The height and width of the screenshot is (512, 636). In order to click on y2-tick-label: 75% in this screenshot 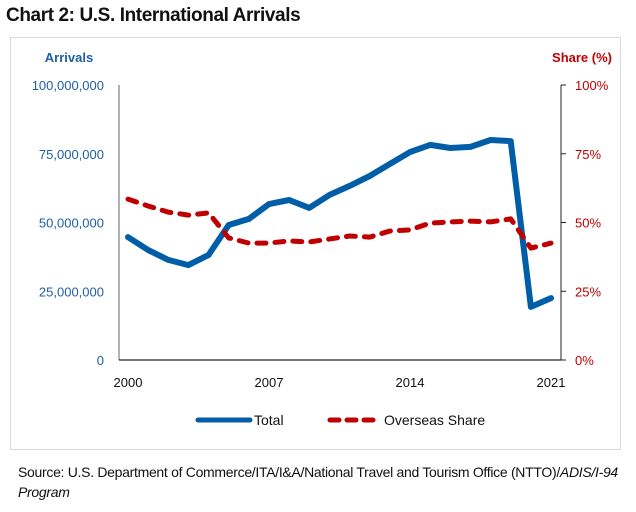, I will do `click(588, 154)`.